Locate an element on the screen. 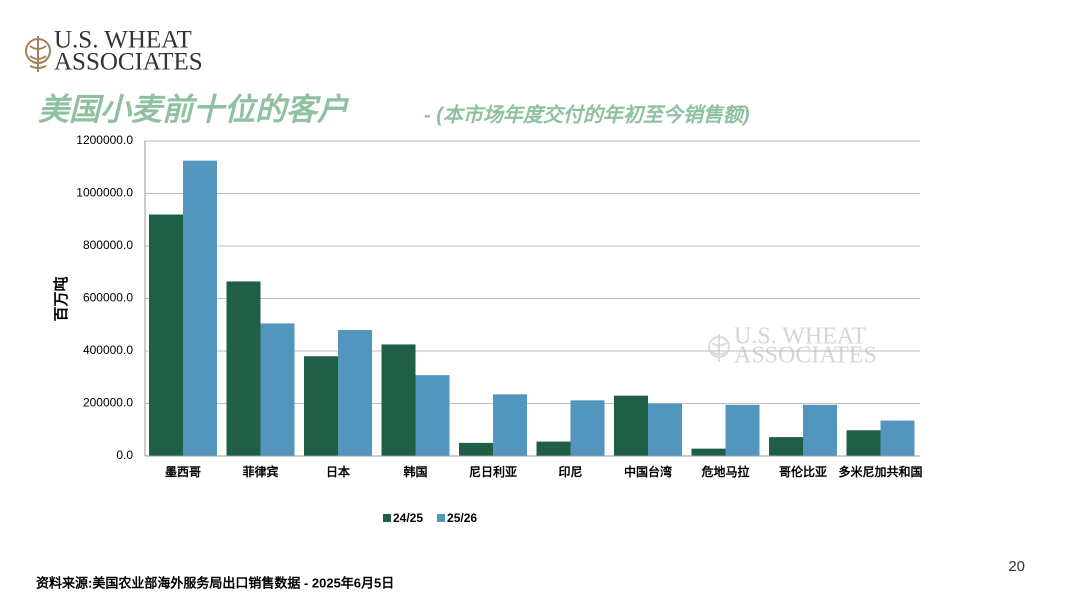 The height and width of the screenshot is (608, 1080). watermark-text: ASSOCIATES is located at coordinates (805, 356).